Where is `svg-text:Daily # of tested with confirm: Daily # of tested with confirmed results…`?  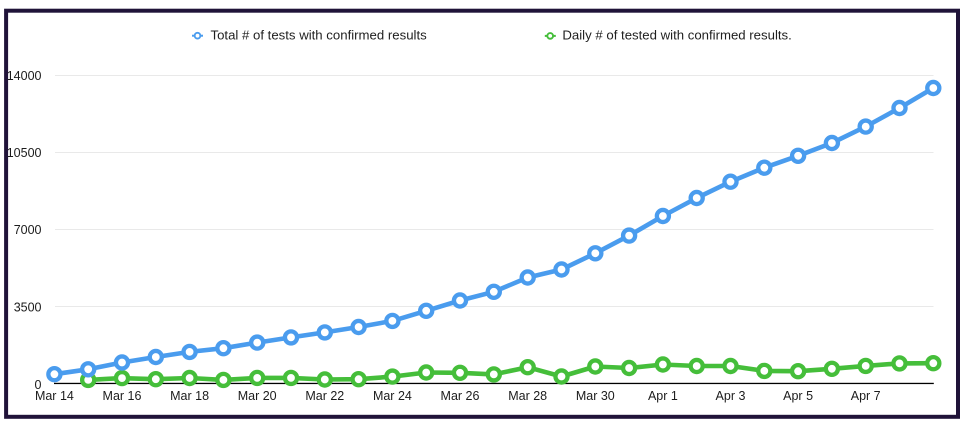
svg-text:Daily # of tested with confirm: Daily # of tested with confirmed results… is located at coordinates (676, 35).